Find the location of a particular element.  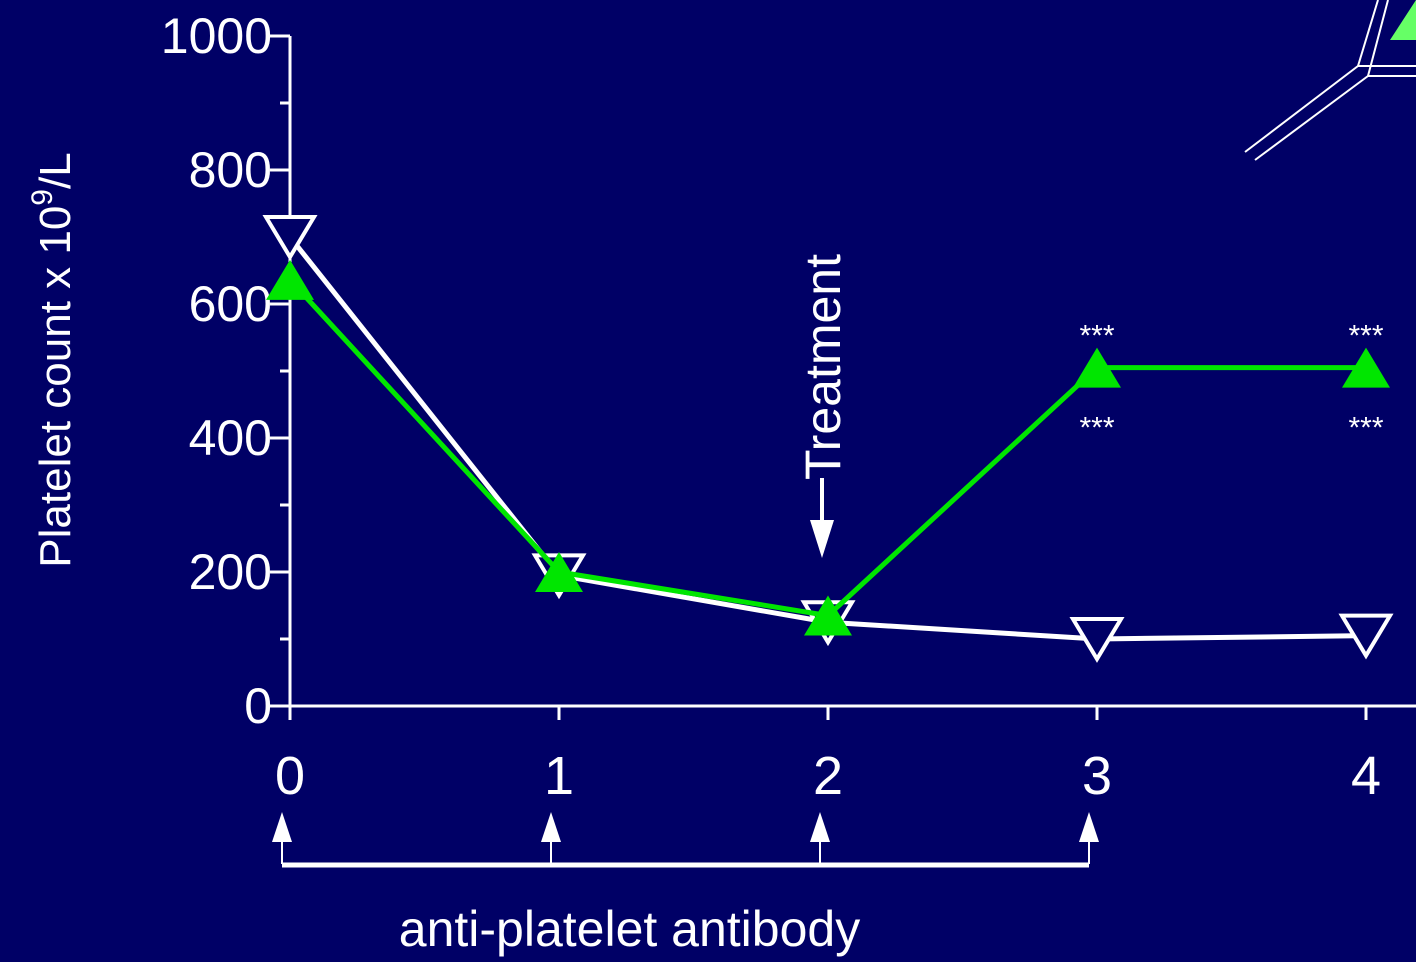

y-axis-label-superscript: 9 is located at coordinates (42, 197).